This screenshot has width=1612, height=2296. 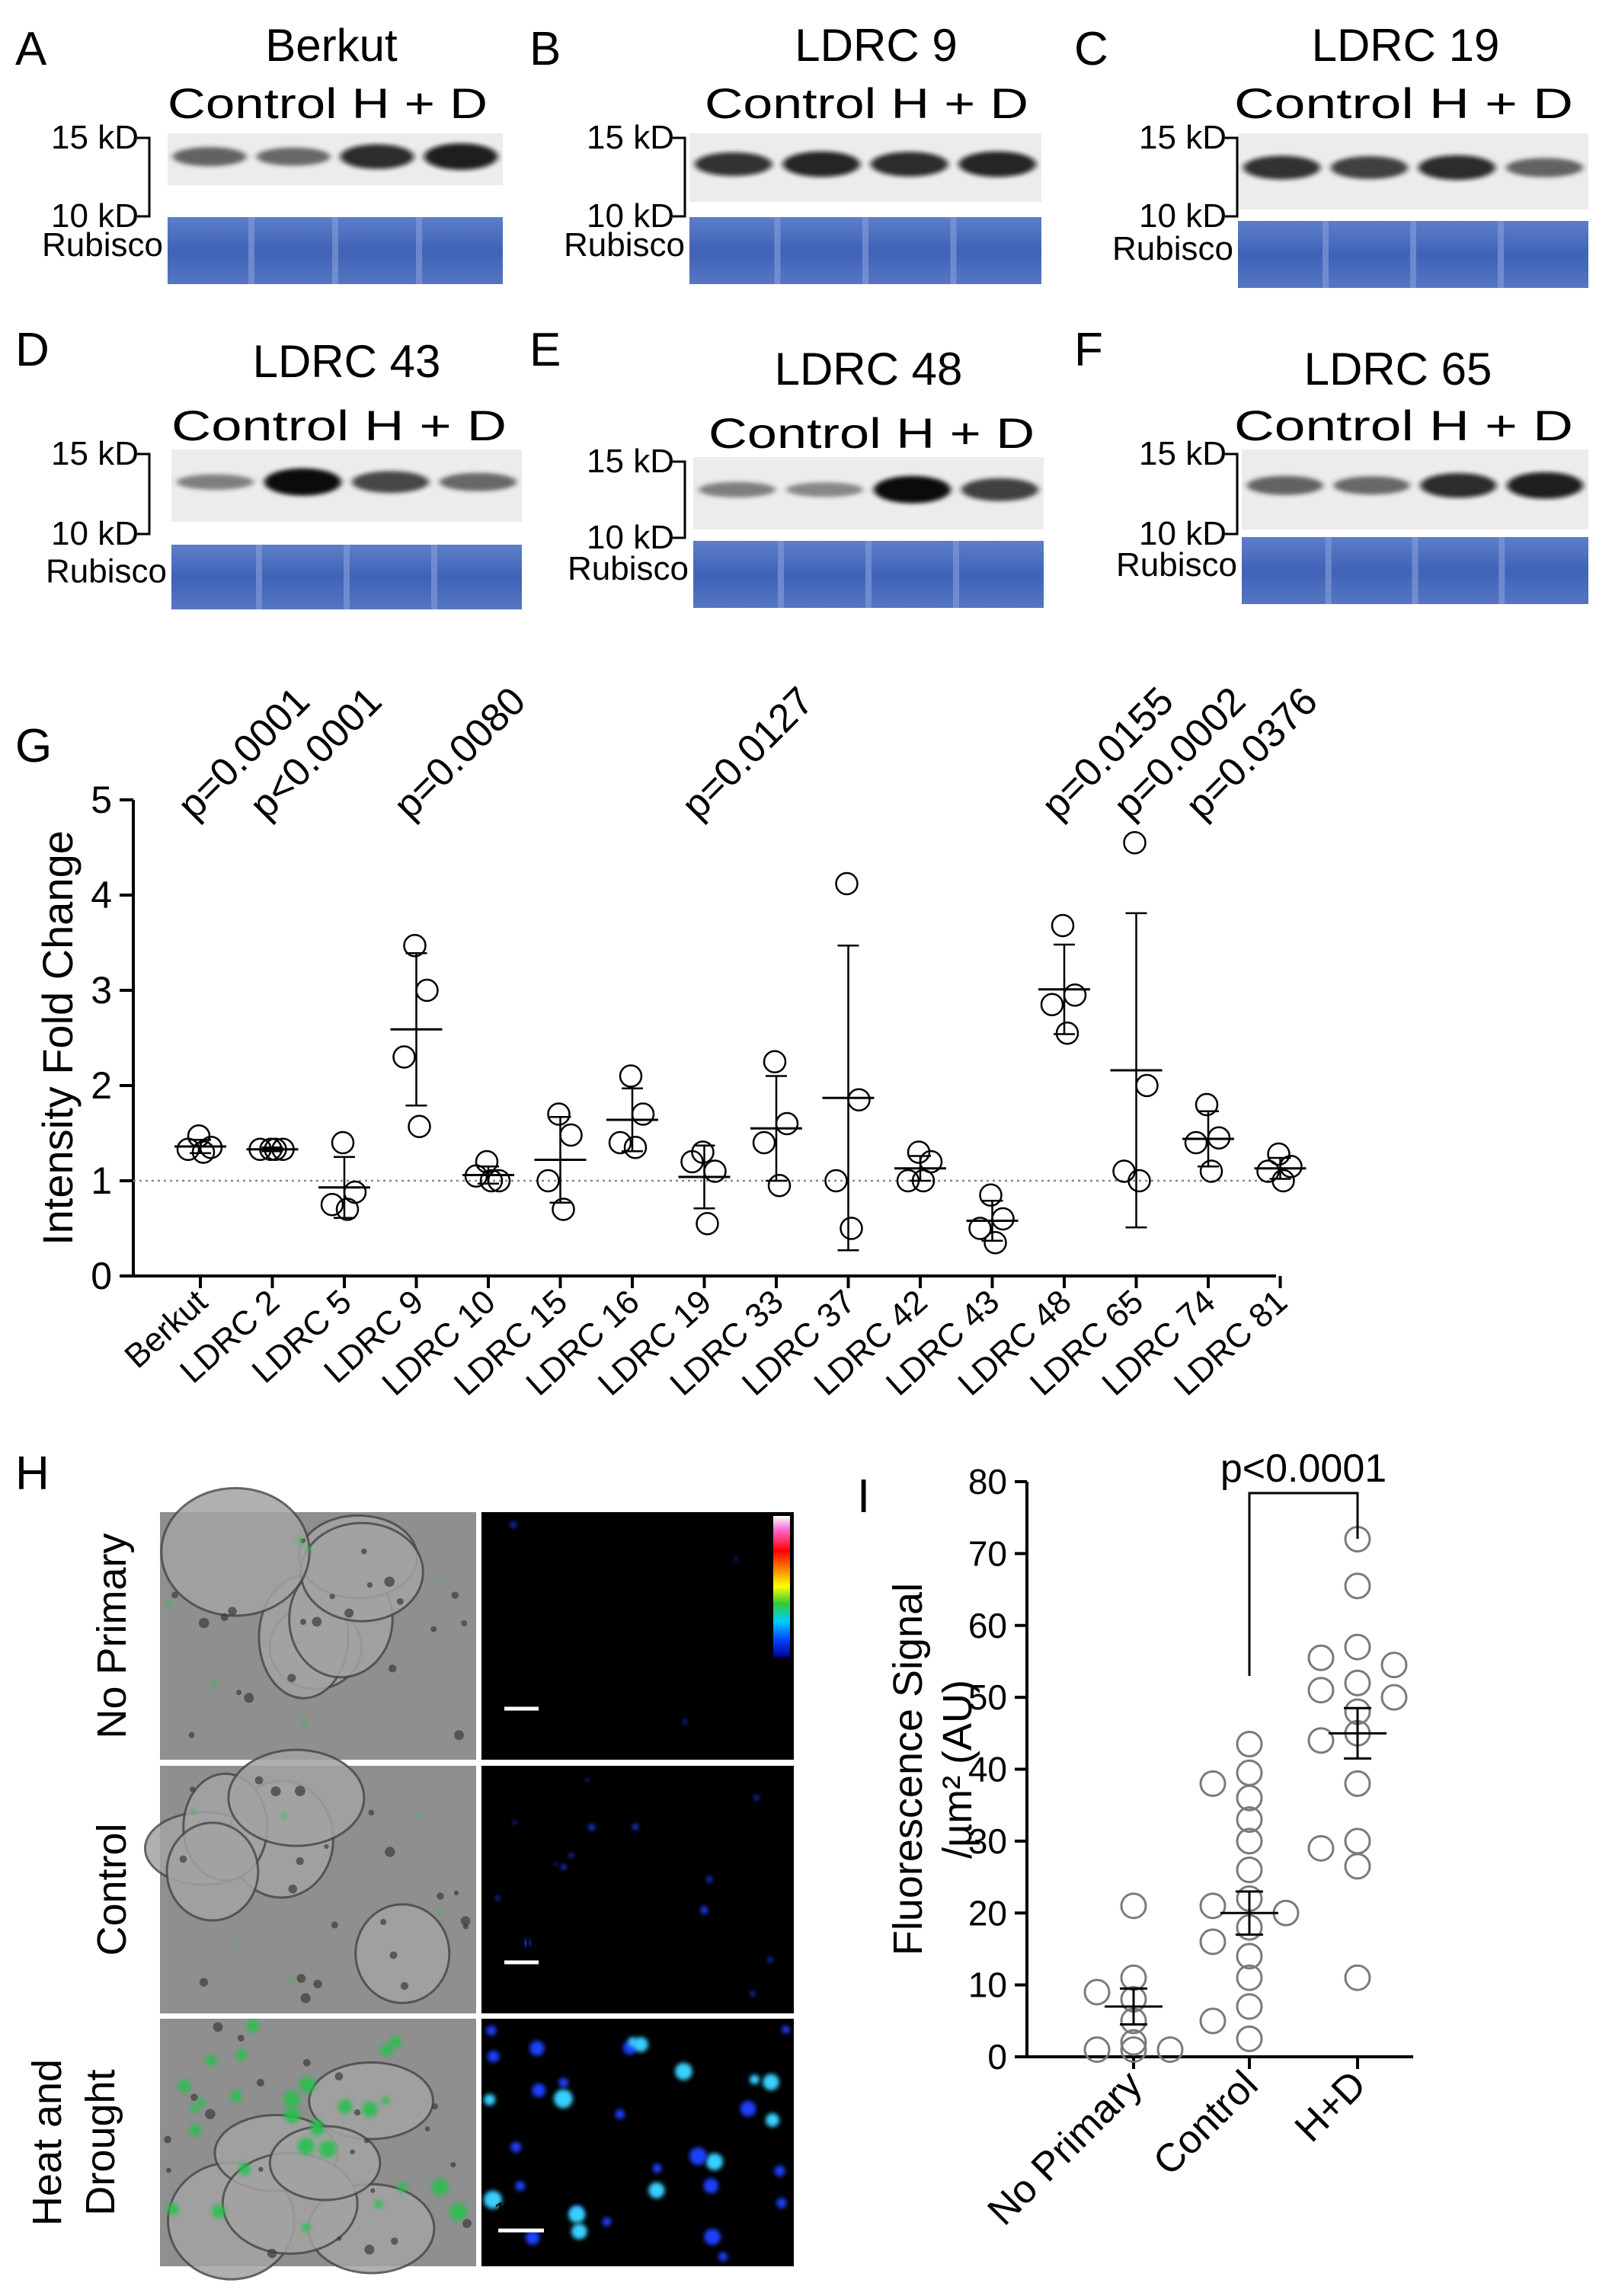 I want to click on color-scale-bar, so click(x=781, y=1587).